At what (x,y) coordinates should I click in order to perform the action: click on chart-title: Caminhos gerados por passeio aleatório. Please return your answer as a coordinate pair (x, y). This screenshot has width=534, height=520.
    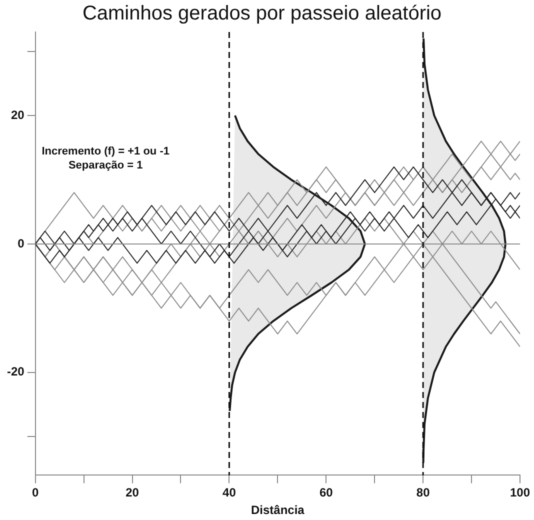
    Looking at the image, I should click on (262, 13).